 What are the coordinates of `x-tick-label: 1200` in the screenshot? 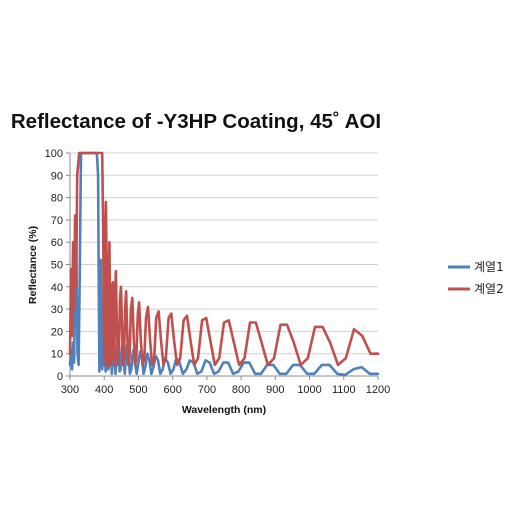 It's located at (378, 390).